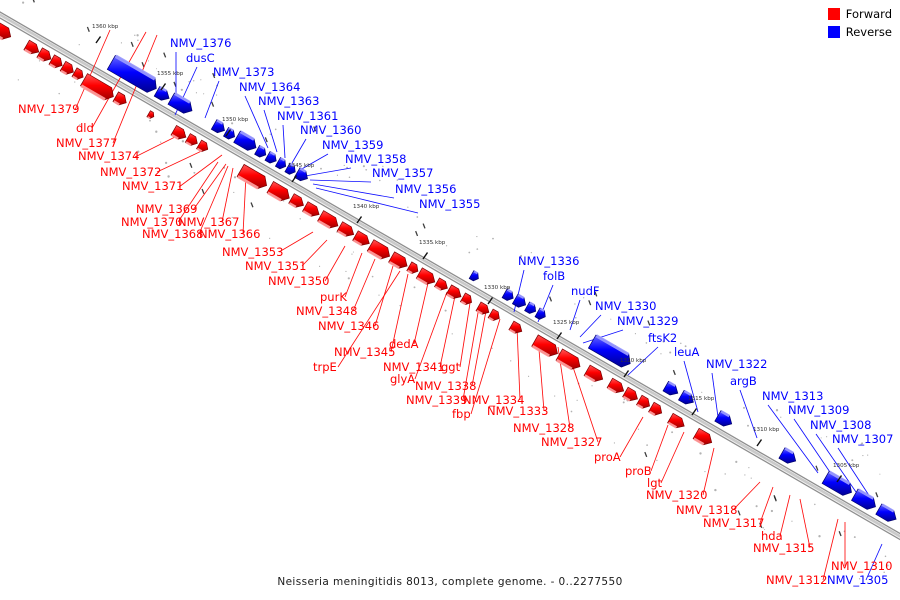  What do you see at coordinates (549, 261) in the screenshot?
I see `gene-label: NMV_1336` at bounding box center [549, 261].